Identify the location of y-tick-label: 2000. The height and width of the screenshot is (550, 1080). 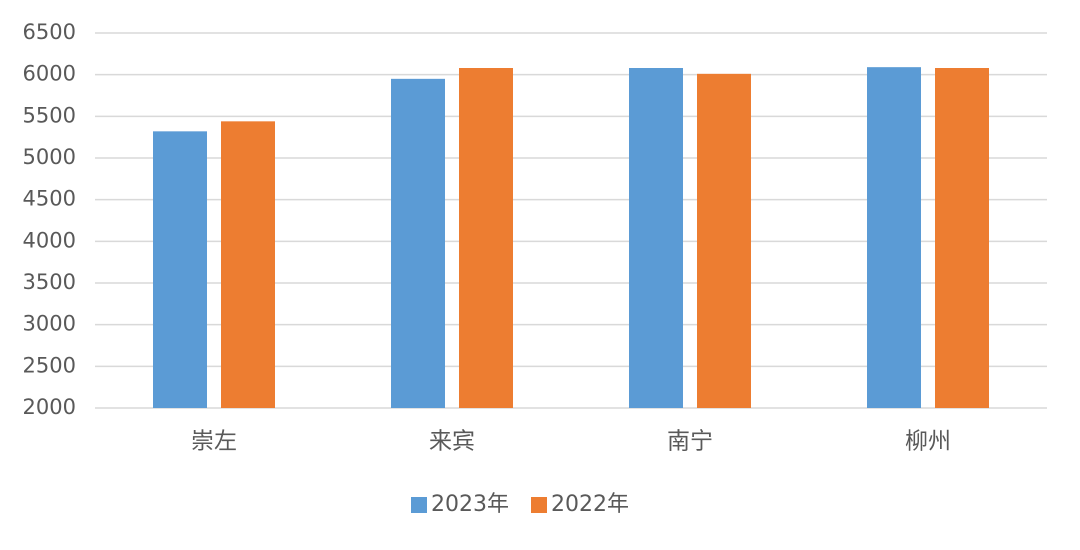
(49, 407).